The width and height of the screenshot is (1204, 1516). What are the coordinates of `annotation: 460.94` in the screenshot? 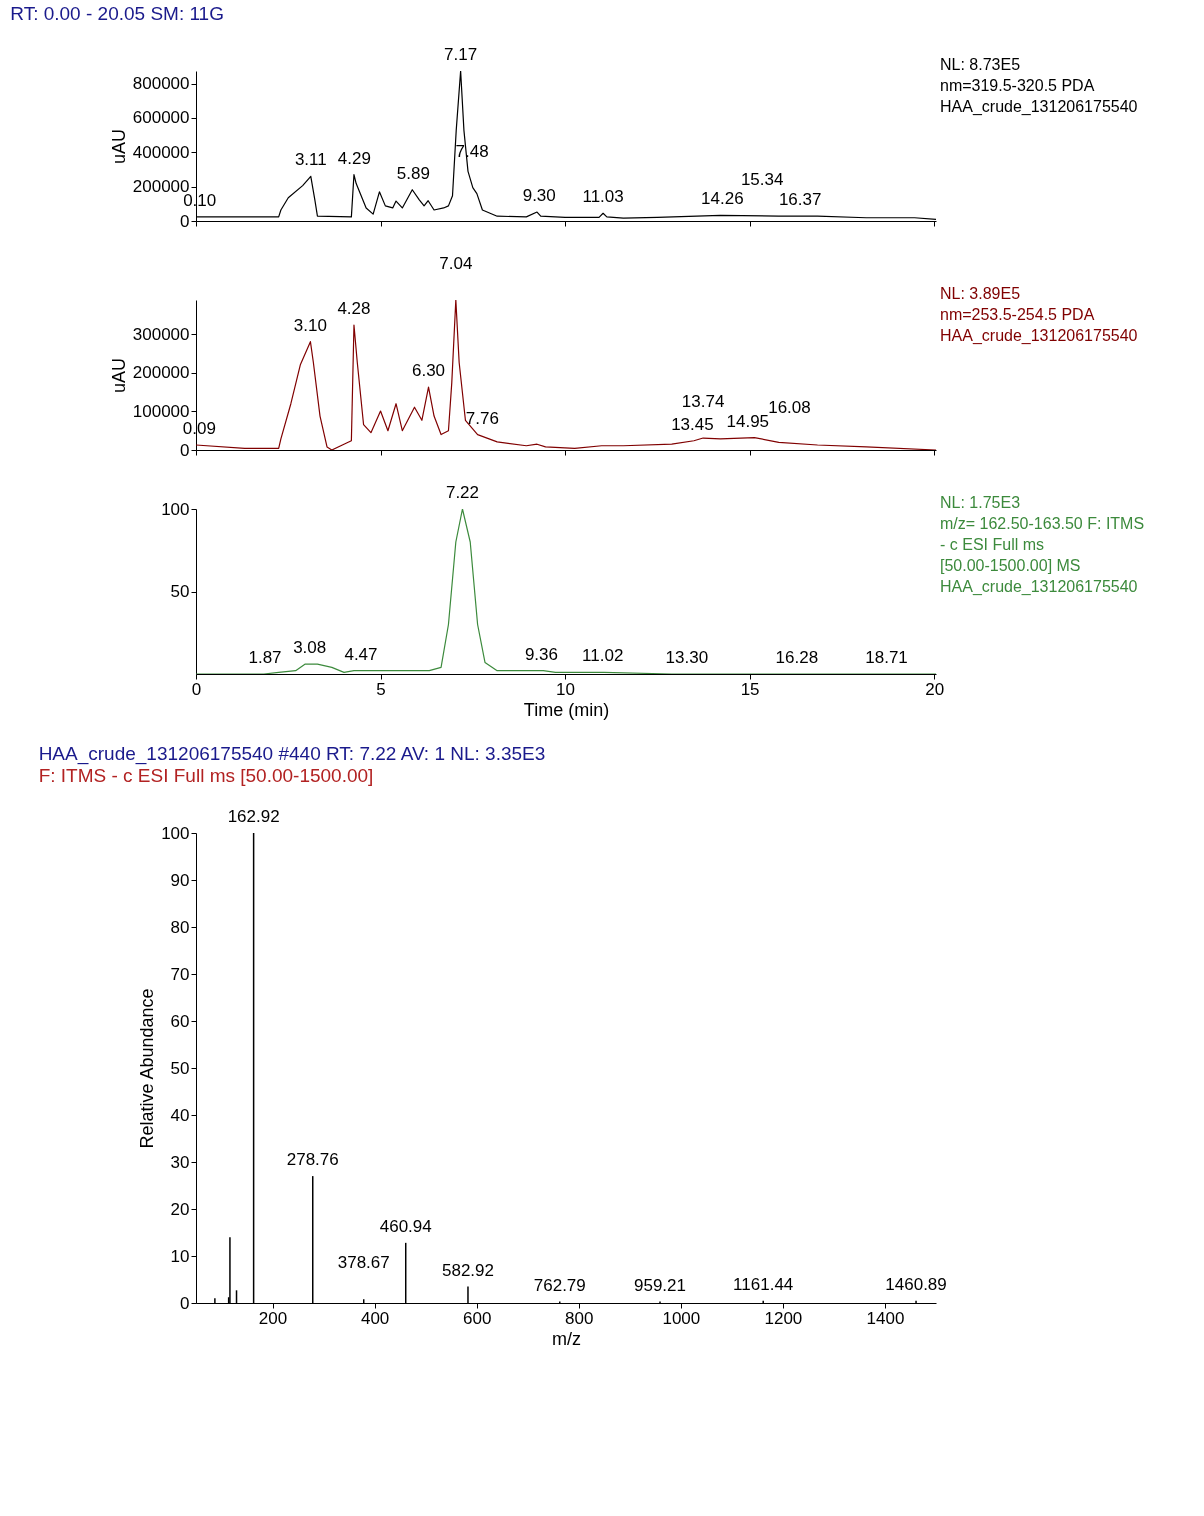 It's located at (405, 1226).